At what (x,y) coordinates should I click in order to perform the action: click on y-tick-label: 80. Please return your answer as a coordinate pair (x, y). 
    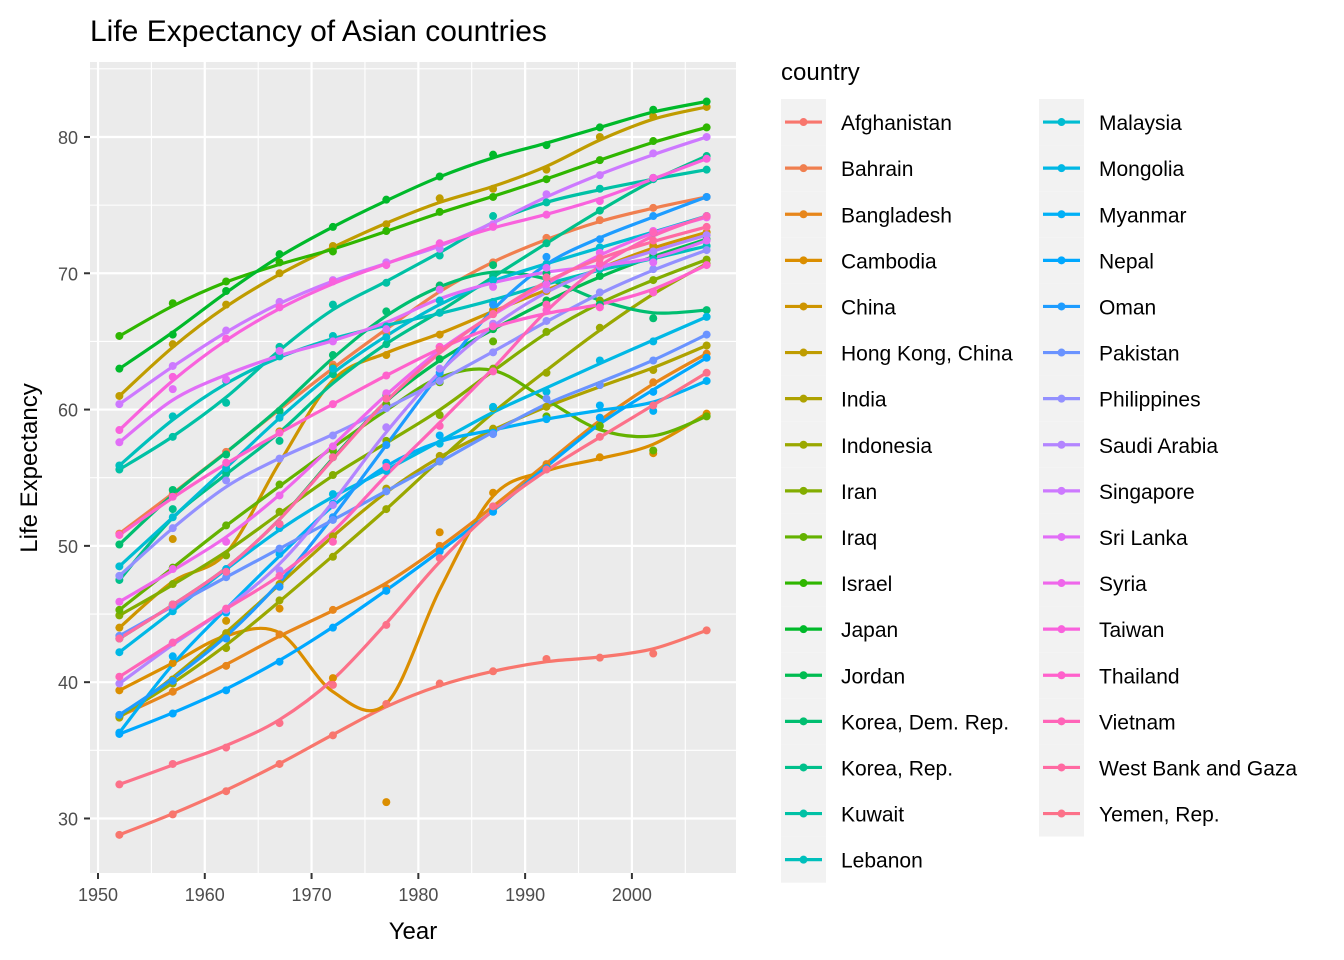
    Looking at the image, I should click on (68, 138).